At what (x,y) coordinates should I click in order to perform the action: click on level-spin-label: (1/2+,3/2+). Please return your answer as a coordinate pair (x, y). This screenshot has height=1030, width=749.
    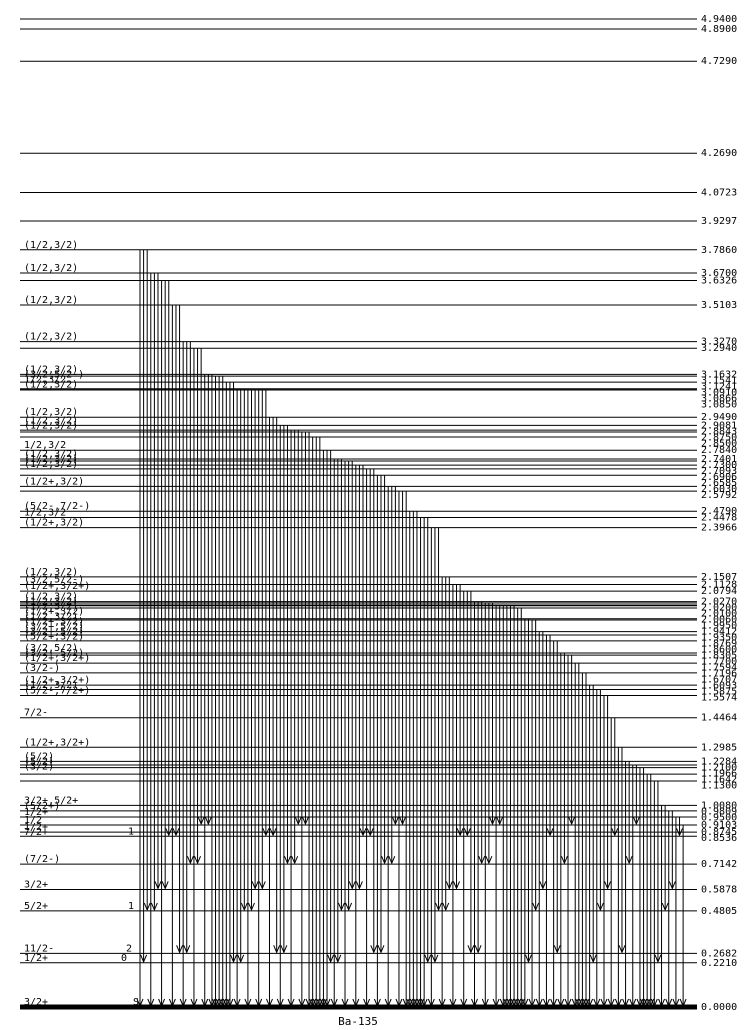
    Looking at the image, I should click on (57, 586).